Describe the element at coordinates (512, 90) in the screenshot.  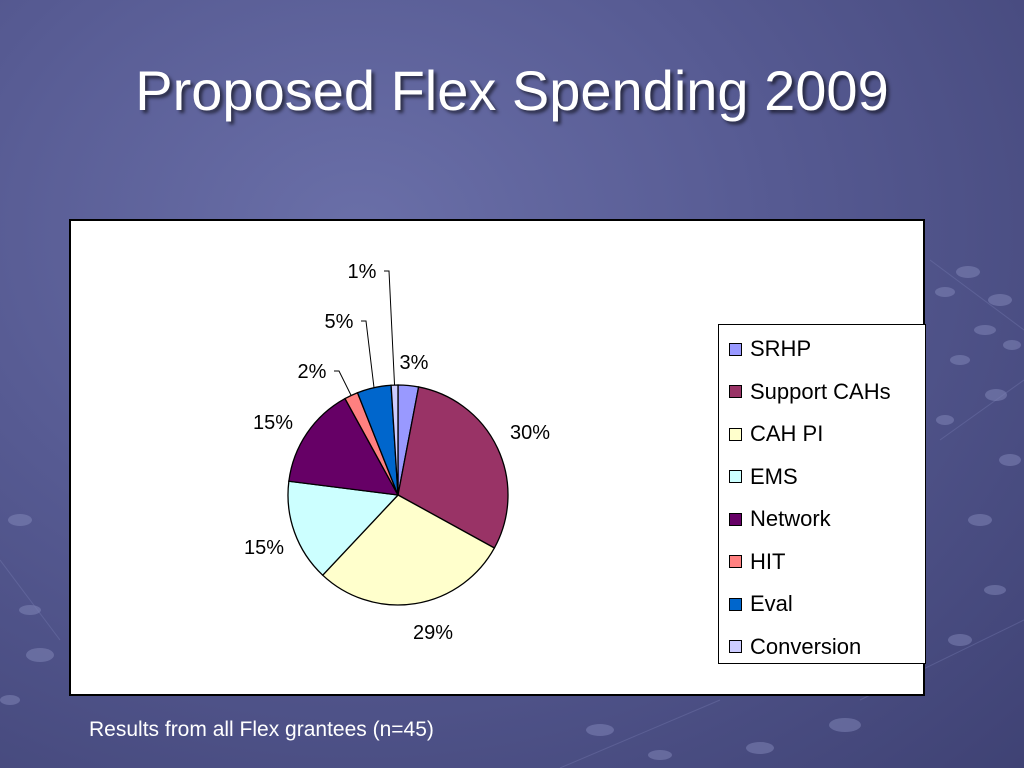
I see `slide-title: Proposed Flex Spending 2009` at that location.